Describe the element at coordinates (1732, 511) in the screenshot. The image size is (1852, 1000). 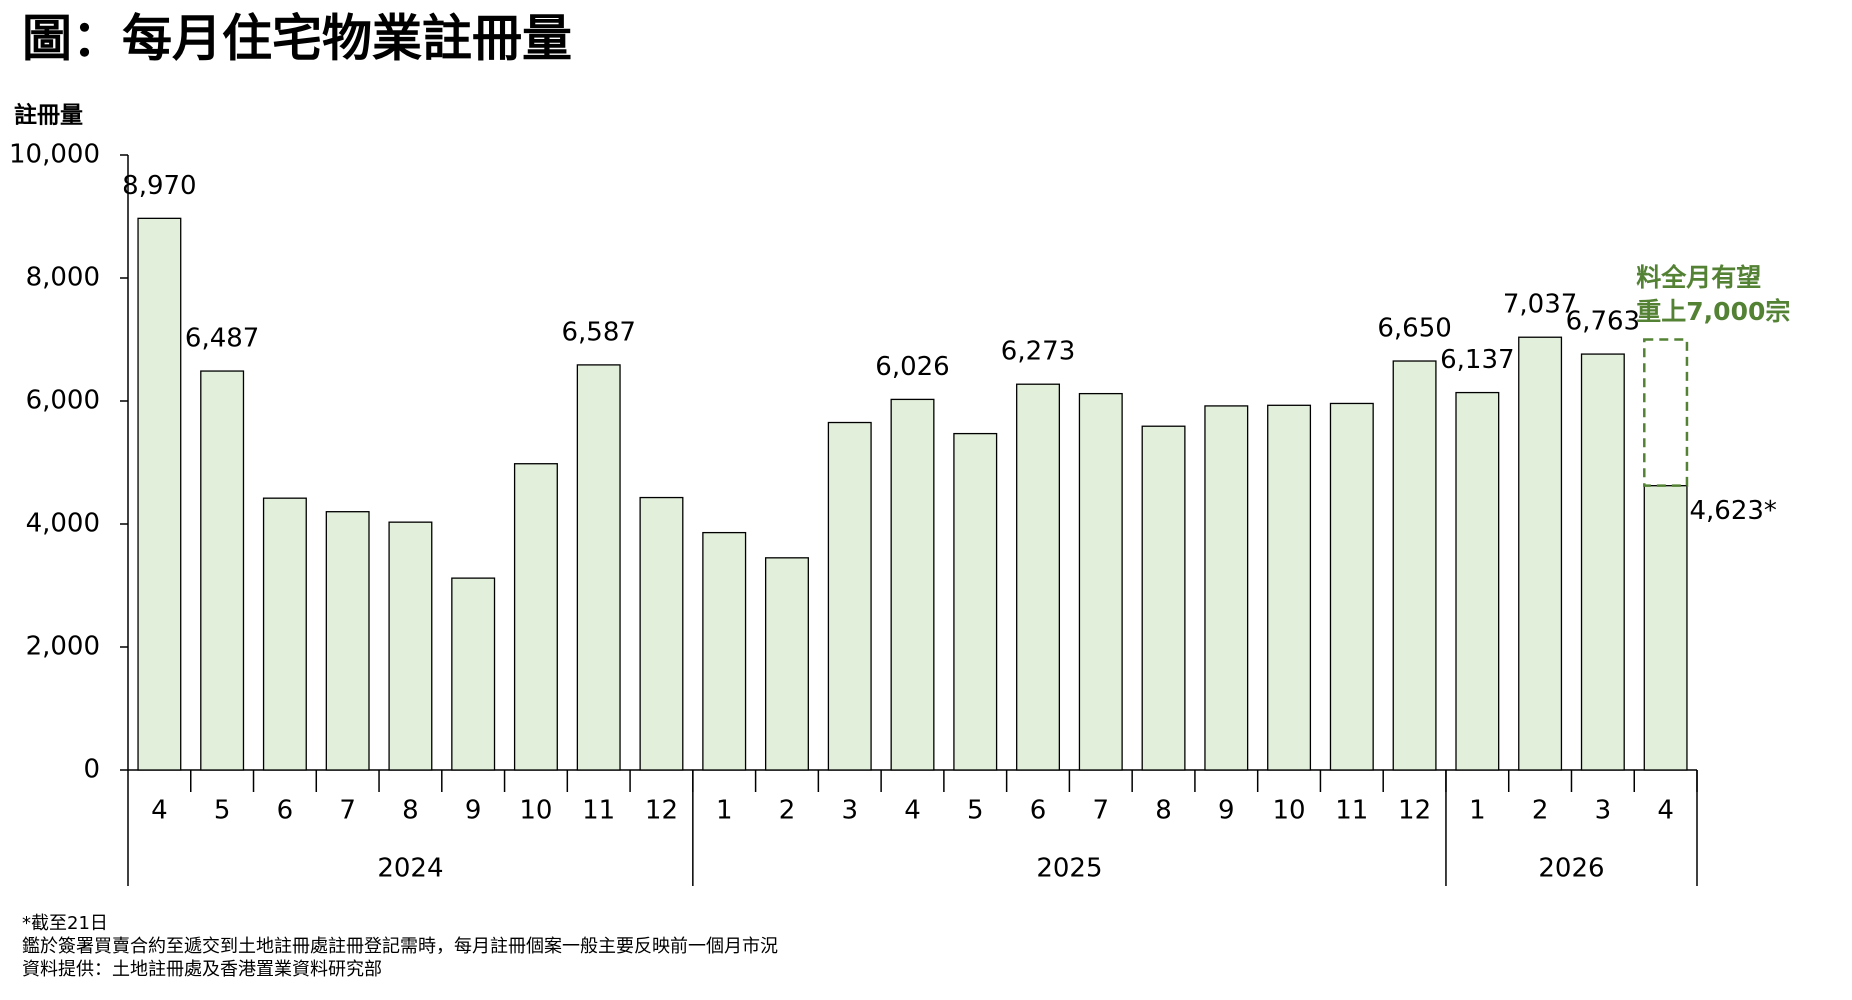
I see `value-label: 4,623*` at that location.